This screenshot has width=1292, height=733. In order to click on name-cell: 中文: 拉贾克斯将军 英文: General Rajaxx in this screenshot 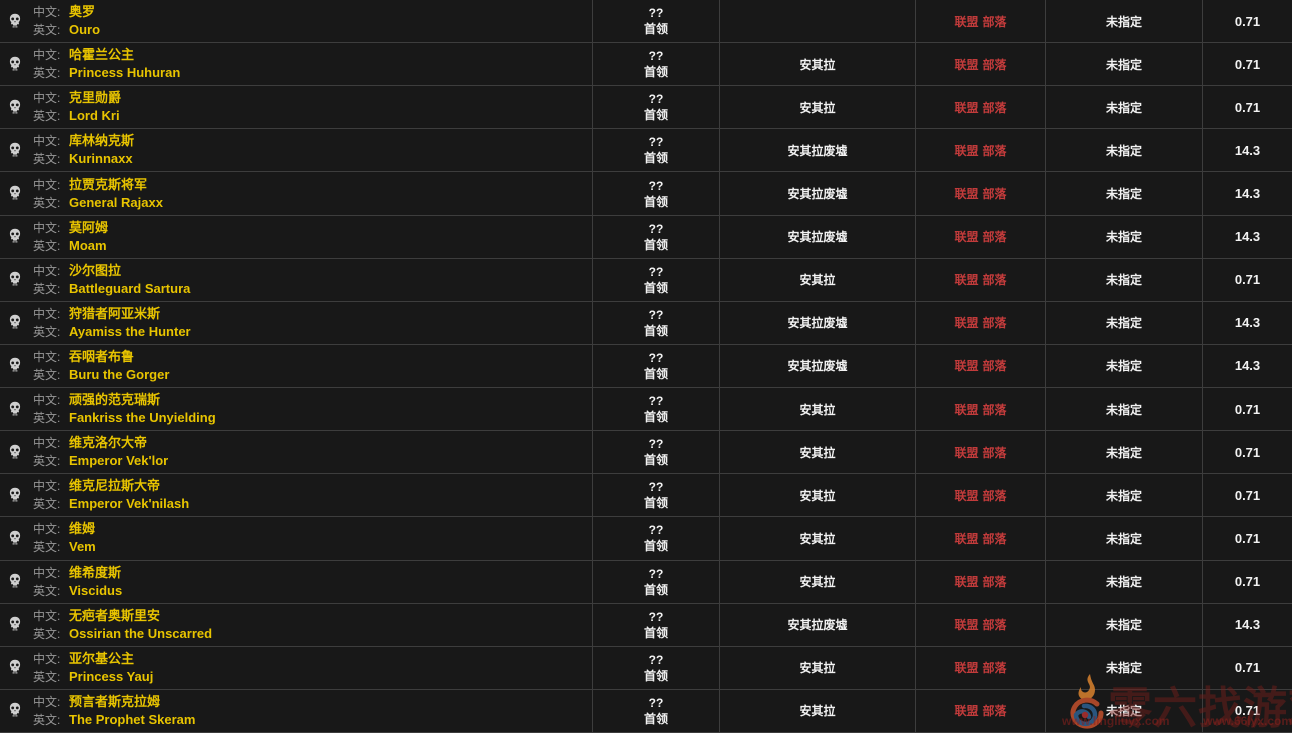, I will do `click(296, 193)`.